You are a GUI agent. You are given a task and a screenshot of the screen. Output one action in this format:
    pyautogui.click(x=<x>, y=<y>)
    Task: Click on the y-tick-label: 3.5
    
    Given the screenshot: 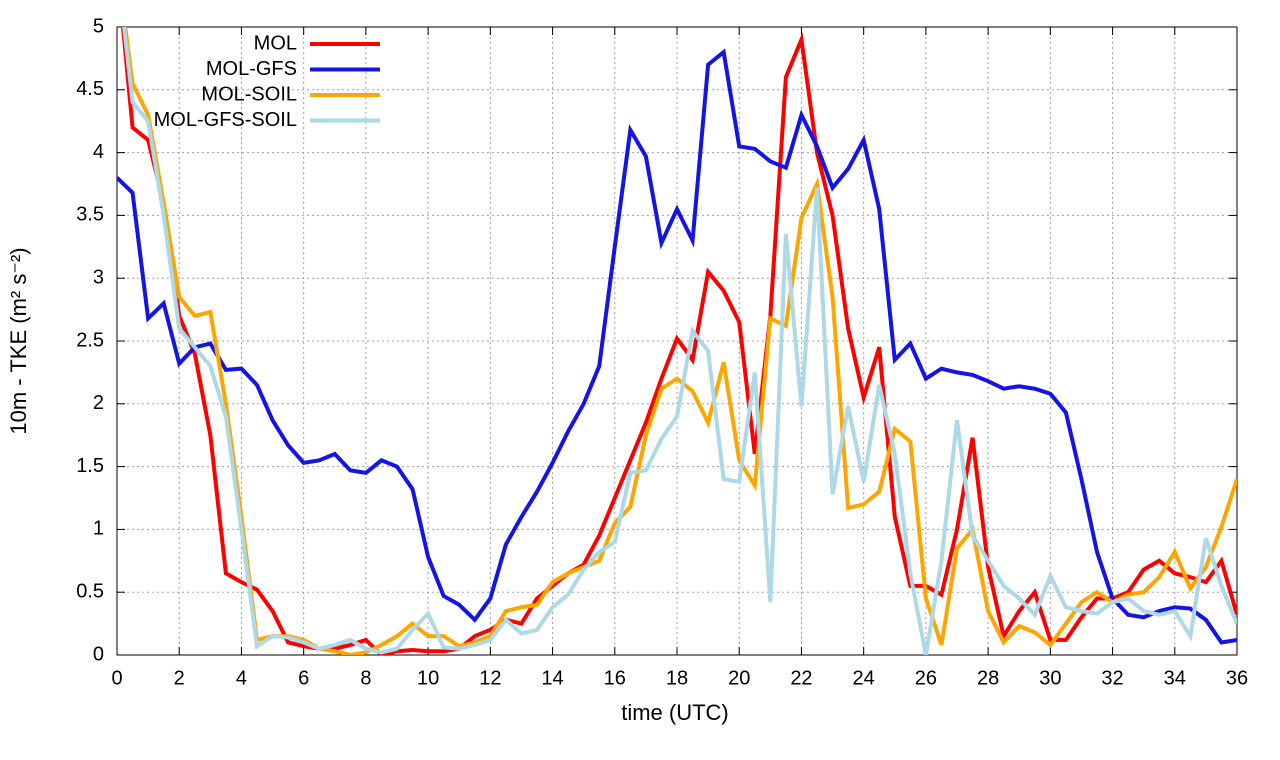 What is the action you would take?
    pyautogui.click(x=90, y=215)
    